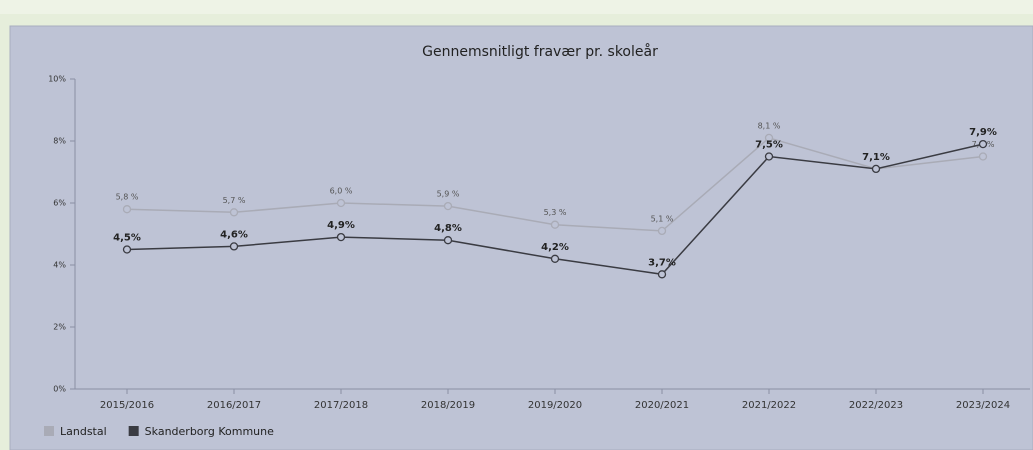 The image size is (1033, 450). I want to click on x-tick-label: 2022/2023, so click(876, 405).